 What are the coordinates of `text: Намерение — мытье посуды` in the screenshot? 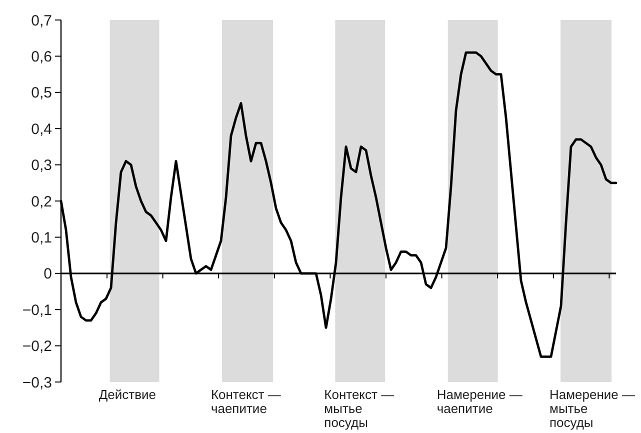 It's located at (593, 408).